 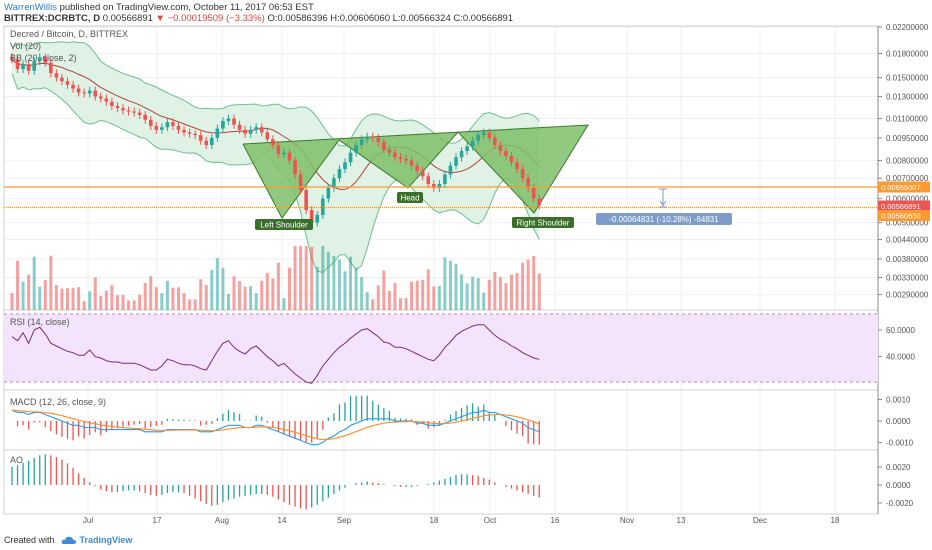 What do you see at coordinates (907, 78) in the screenshot?
I see `price-tick-label: 0.01500000` at bounding box center [907, 78].